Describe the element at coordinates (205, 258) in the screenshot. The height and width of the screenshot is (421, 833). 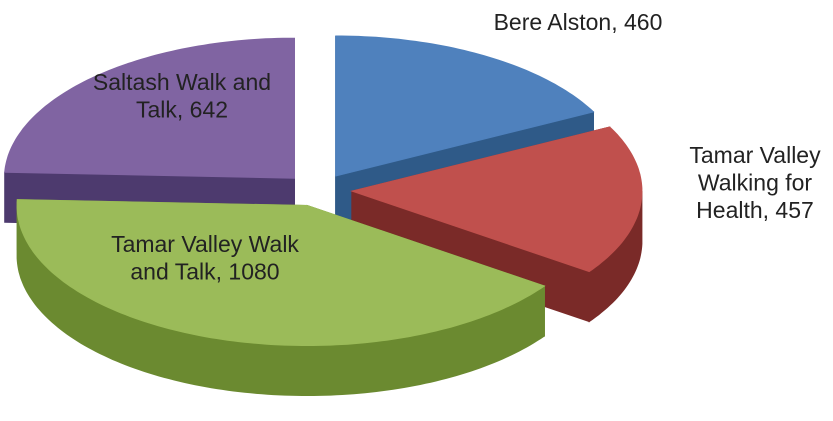
I see `data-label: Tamar Valley Walk and Talk, 1080` at that location.